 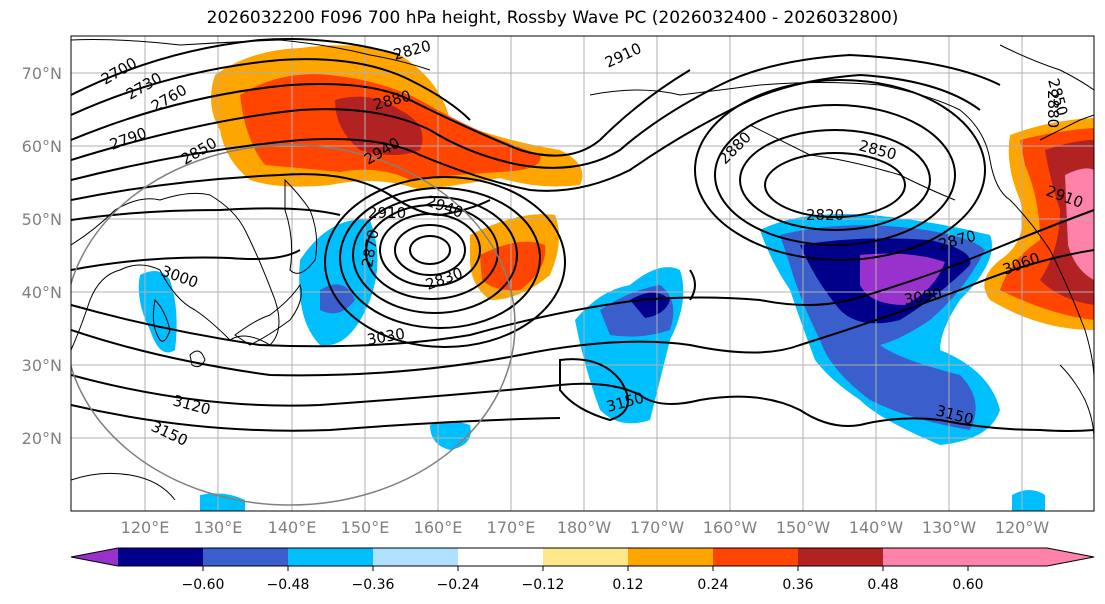 What do you see at coordinates (511, 527) in the screenshot?
I see `lon-label: 170°E` at bounding box center [511, 527].